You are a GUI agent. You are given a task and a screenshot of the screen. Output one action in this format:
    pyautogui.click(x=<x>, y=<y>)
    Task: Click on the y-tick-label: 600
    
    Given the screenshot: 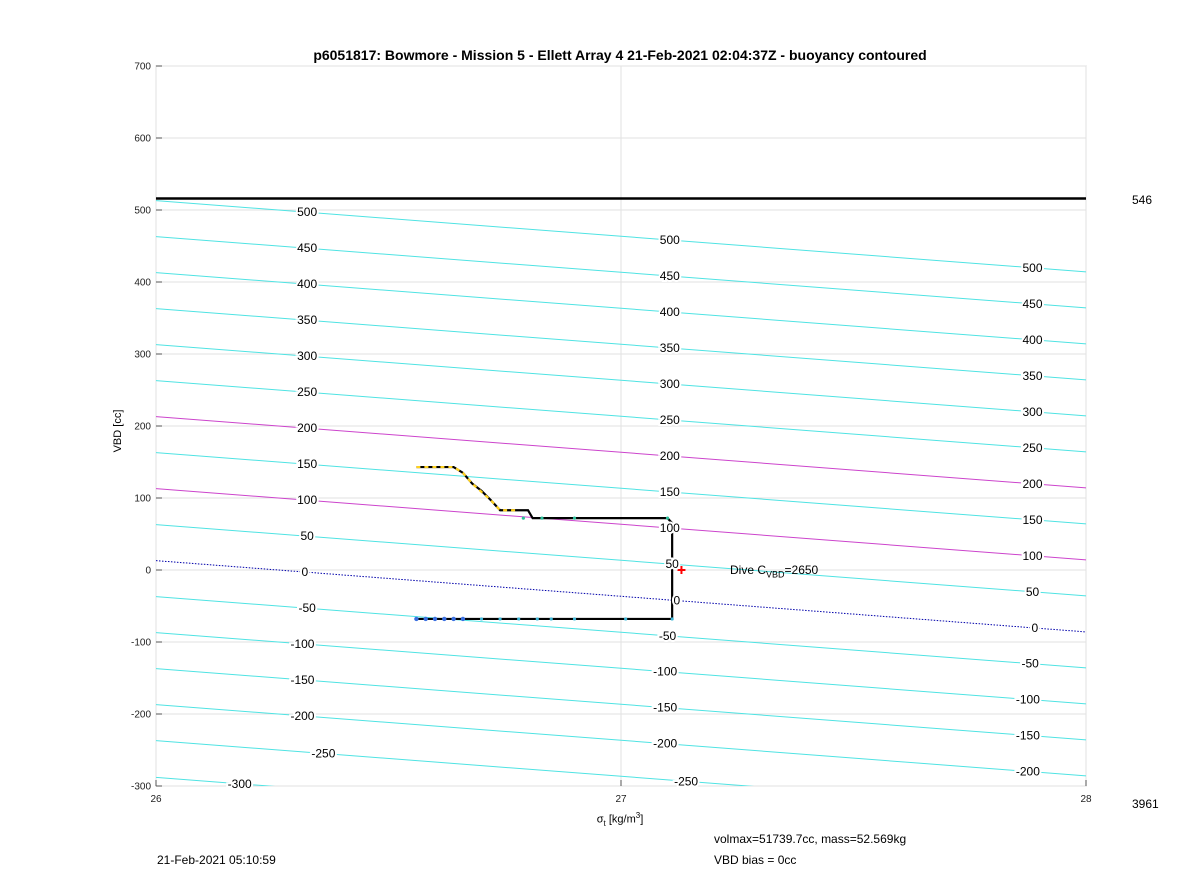 What is the action you would take?
    pyautogui.click(x=142, y=139)
    